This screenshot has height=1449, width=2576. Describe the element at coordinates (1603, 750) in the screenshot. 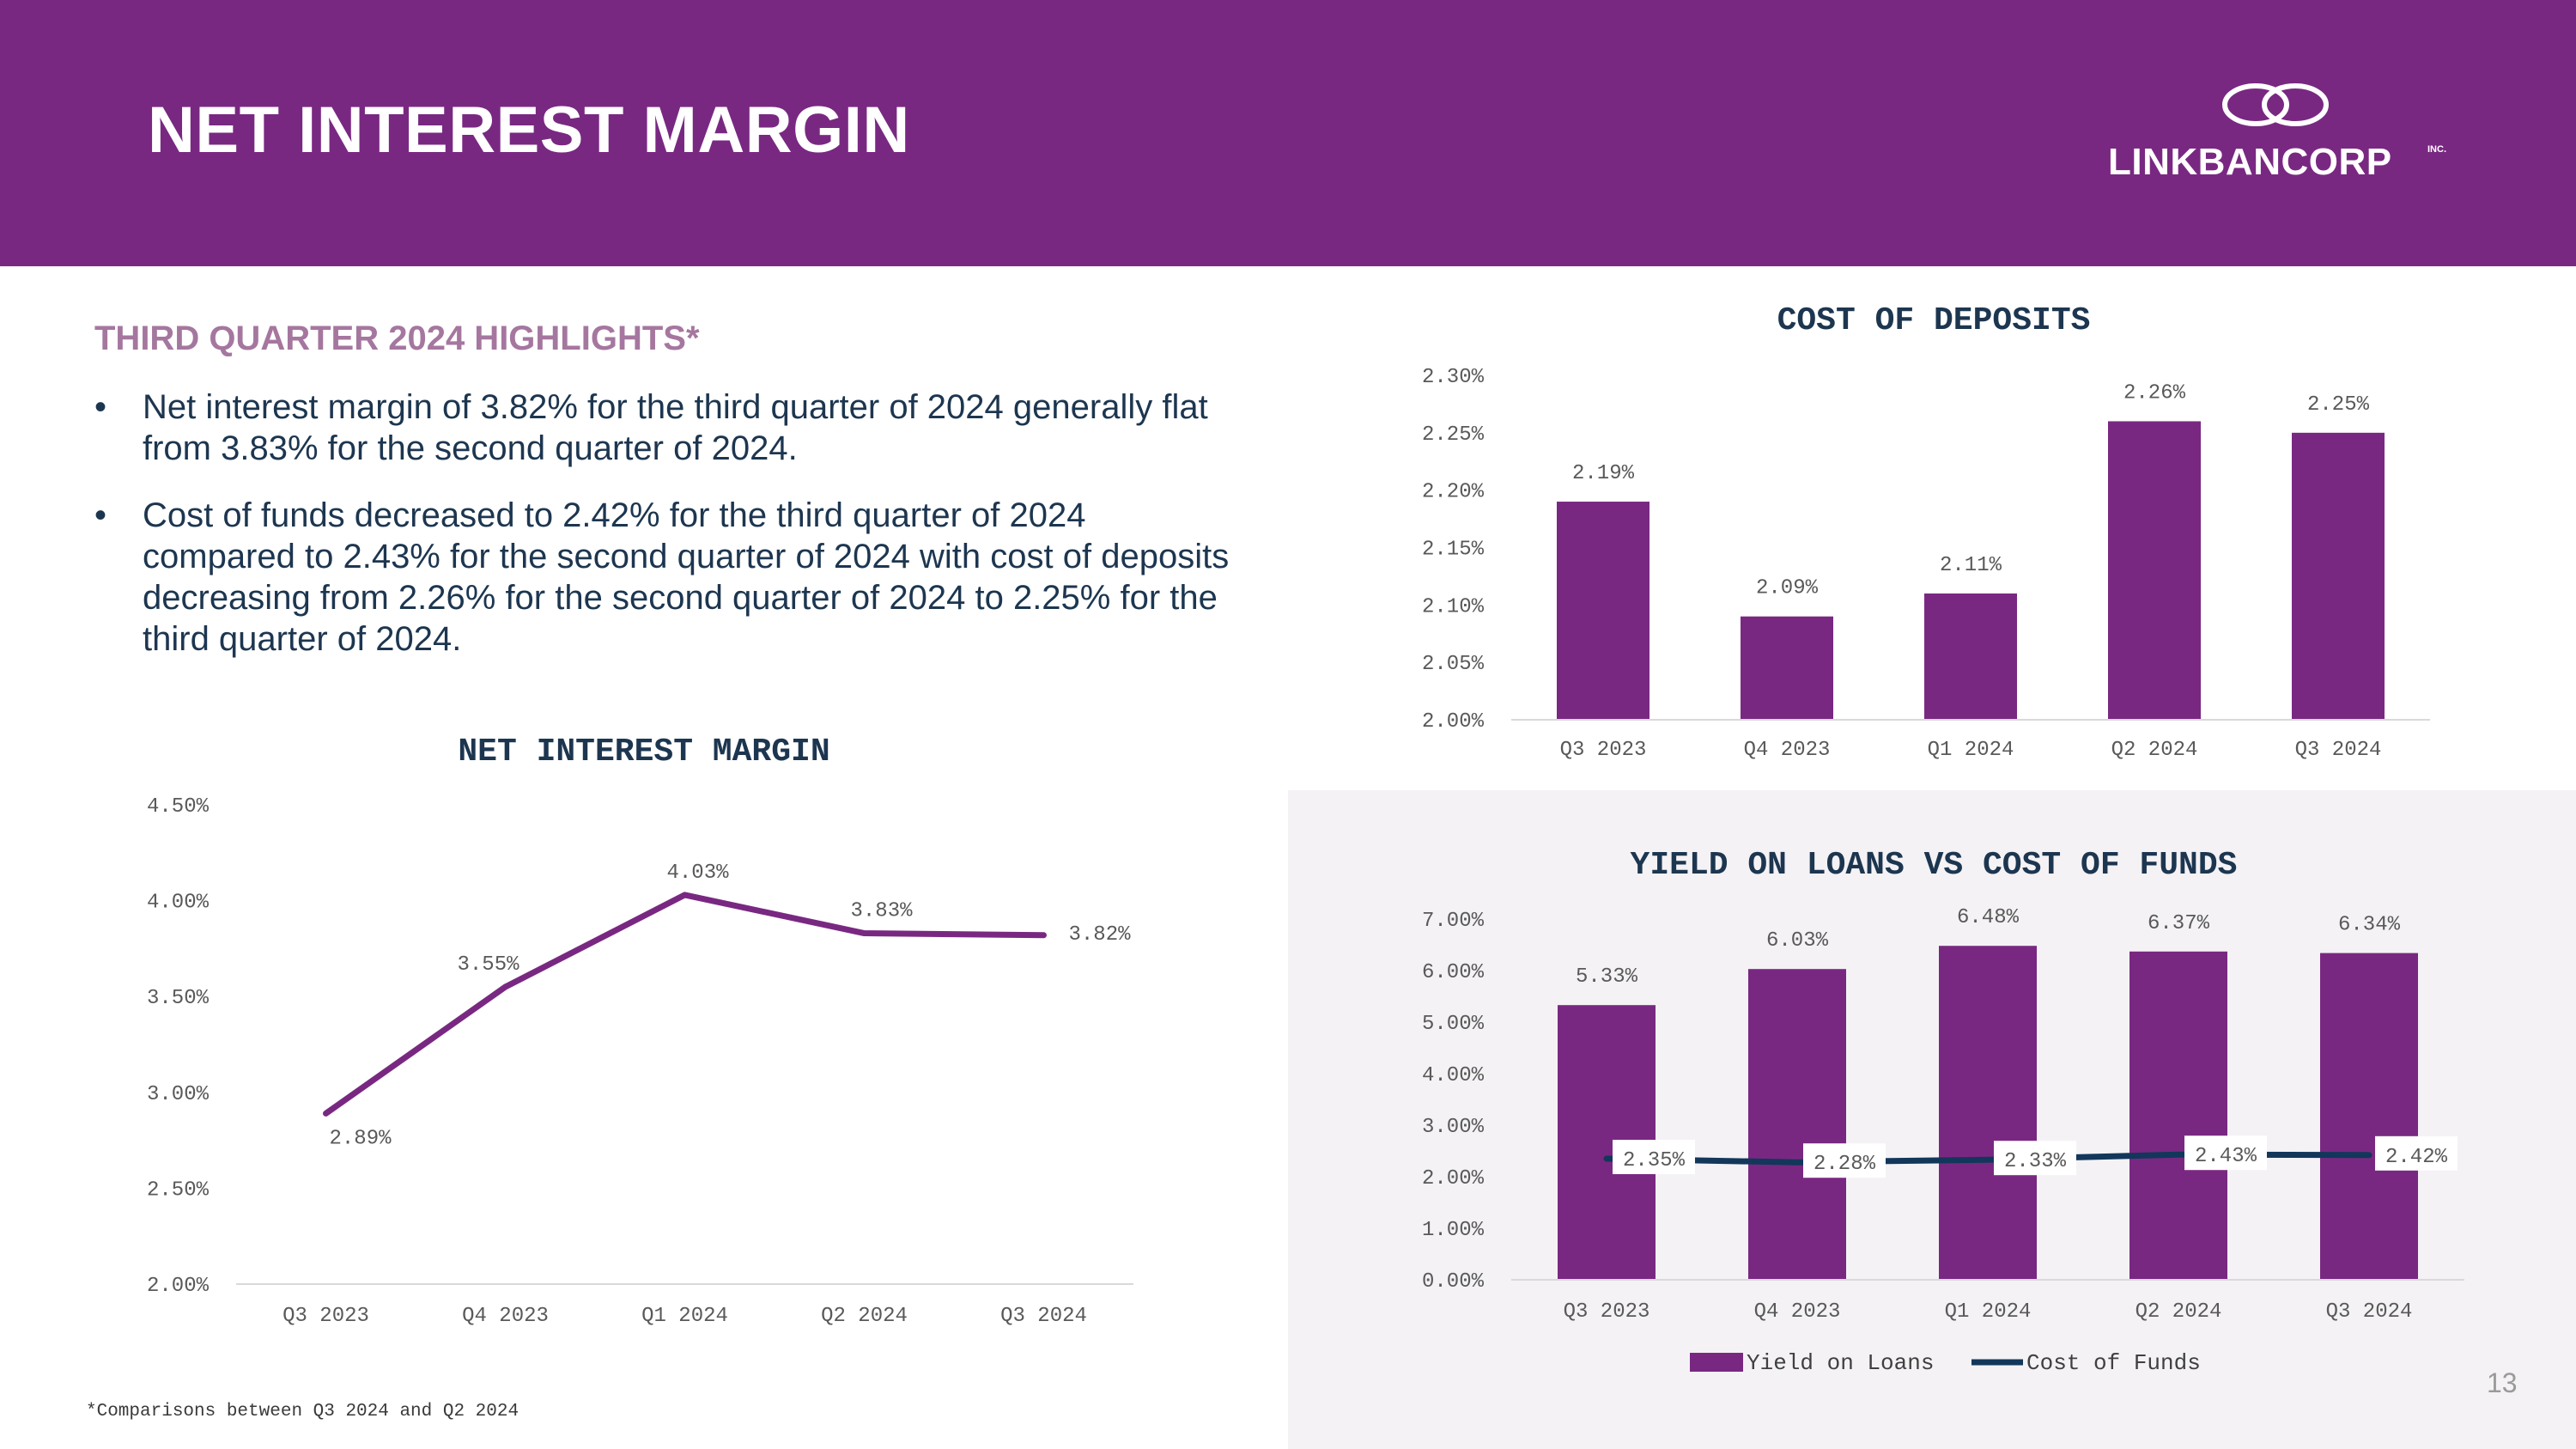

I see `deposits-x-tick-label: Q3 2023` at that location.